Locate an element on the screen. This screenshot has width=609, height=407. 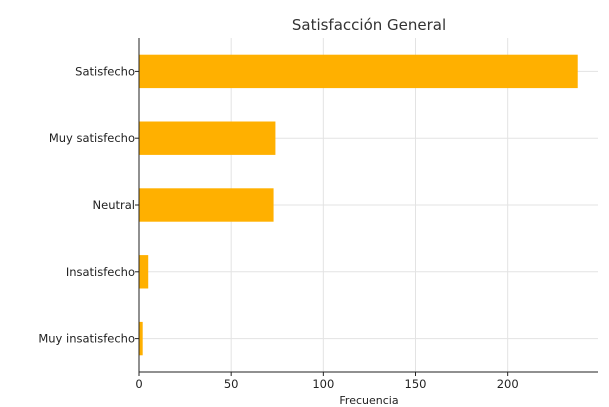
chart-title: Satisfacción General is located at coordinates (369, 25).